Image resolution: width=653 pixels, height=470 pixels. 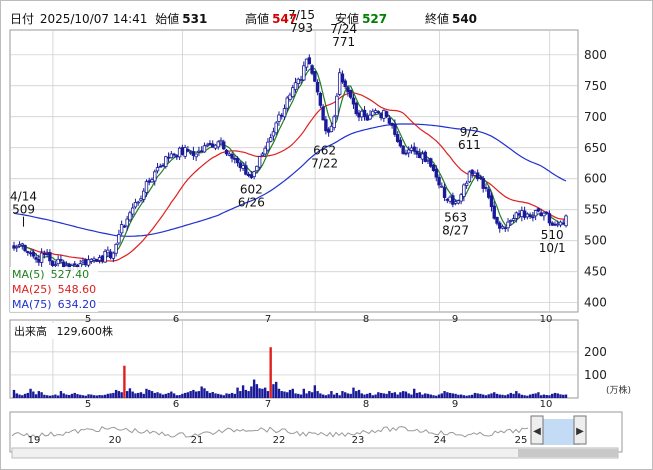 I want to click on month-tick-label: 6, so click(x=176, y=404).